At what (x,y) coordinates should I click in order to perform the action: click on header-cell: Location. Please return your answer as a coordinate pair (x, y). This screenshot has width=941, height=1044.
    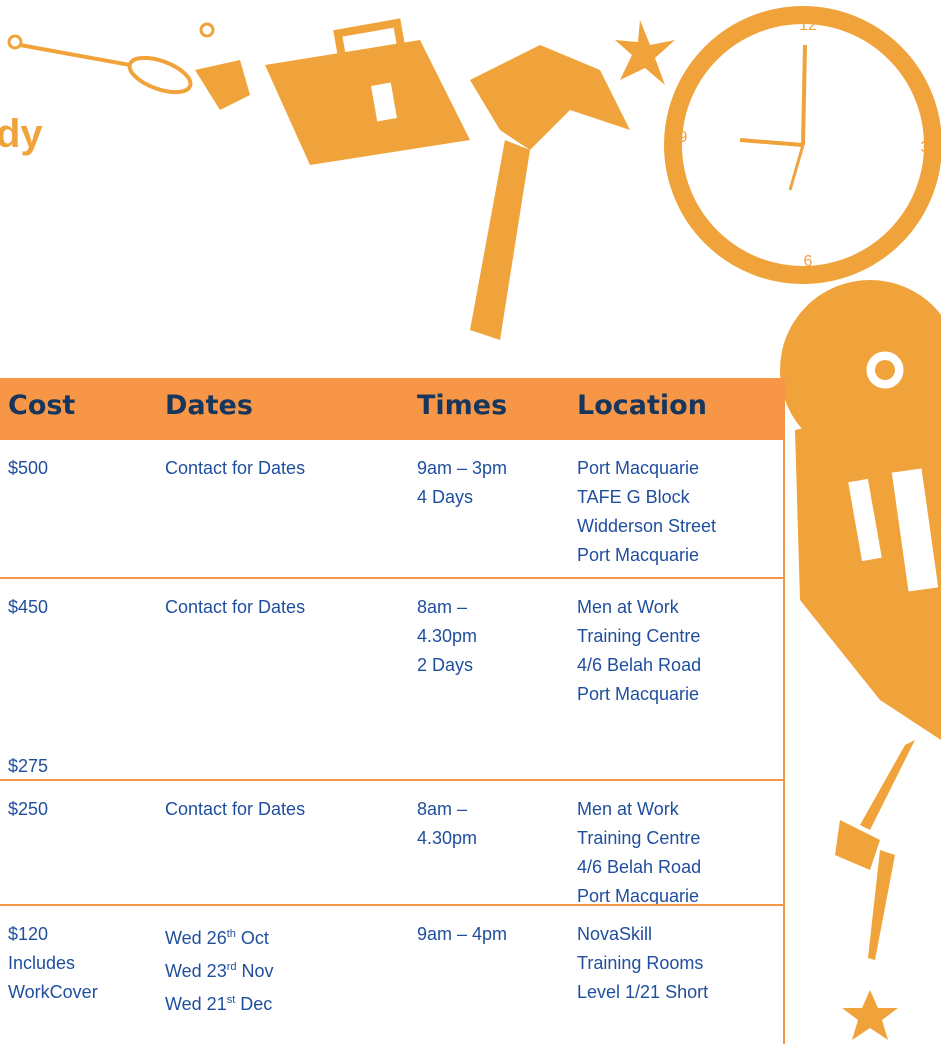
    Looking at the image, I should click on (642, 405).